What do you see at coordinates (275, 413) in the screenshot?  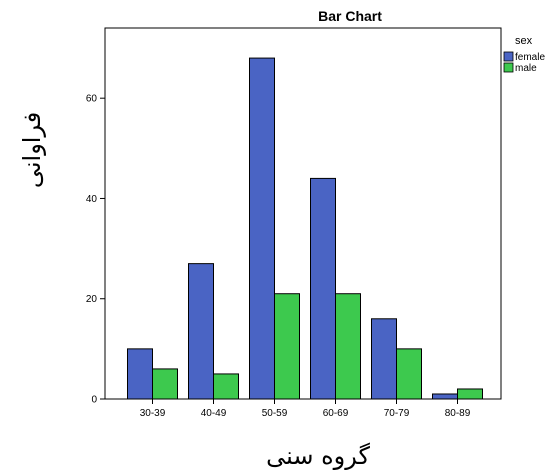 I see `x-tick-label: 50-59` at bounding box center [275, 413].